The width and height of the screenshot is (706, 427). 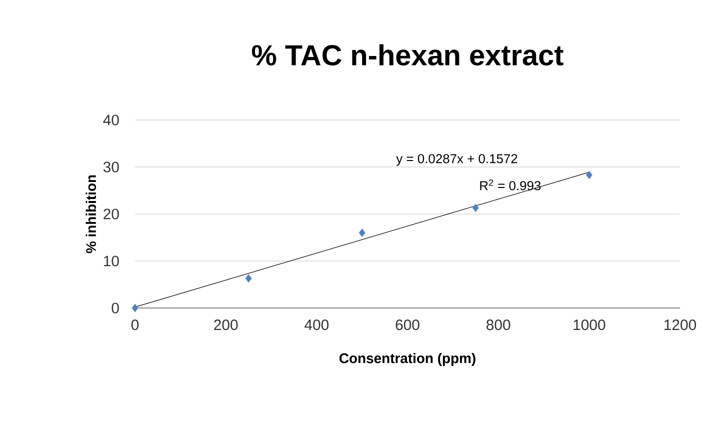 What do you see at coordinates (408, 325) in the screenshot?
I see `x-tick-label: 600` at bounding box center [408, 325].